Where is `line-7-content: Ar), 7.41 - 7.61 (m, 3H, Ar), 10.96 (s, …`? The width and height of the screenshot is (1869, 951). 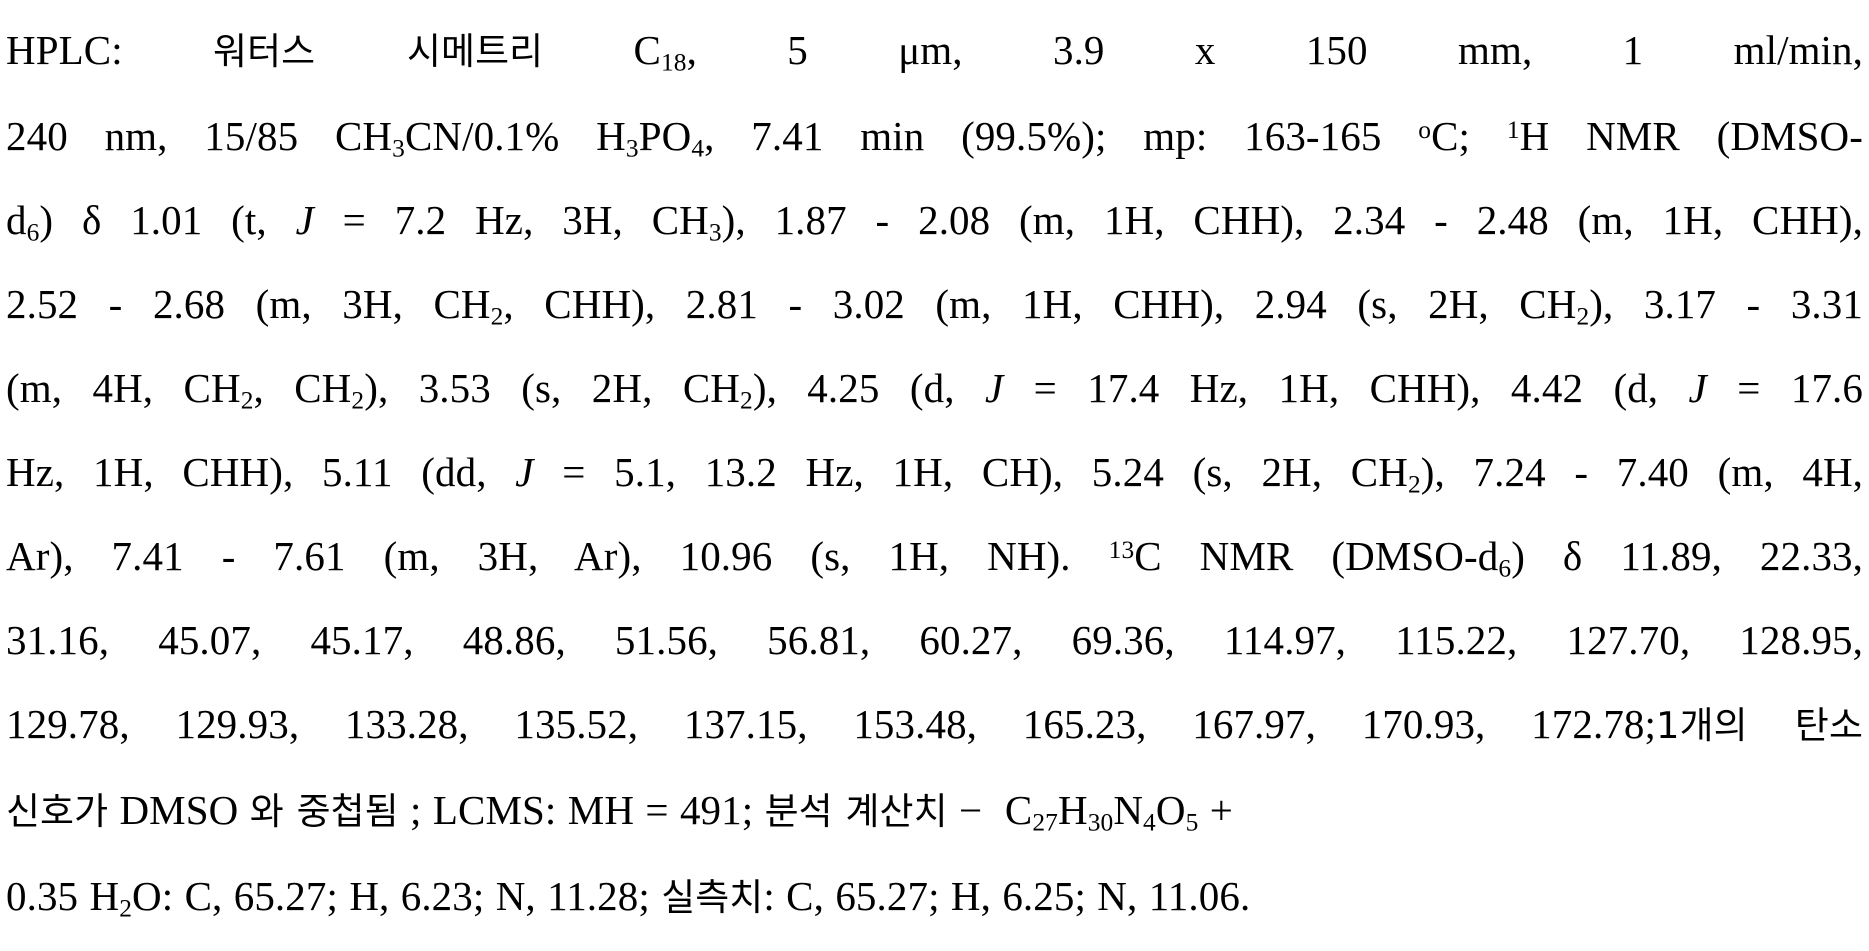
line-7-content: Ar), 7.41 - 7.61 (m, 3H, Ar), 10.96 (s, … is located at coordinates (935, 558).